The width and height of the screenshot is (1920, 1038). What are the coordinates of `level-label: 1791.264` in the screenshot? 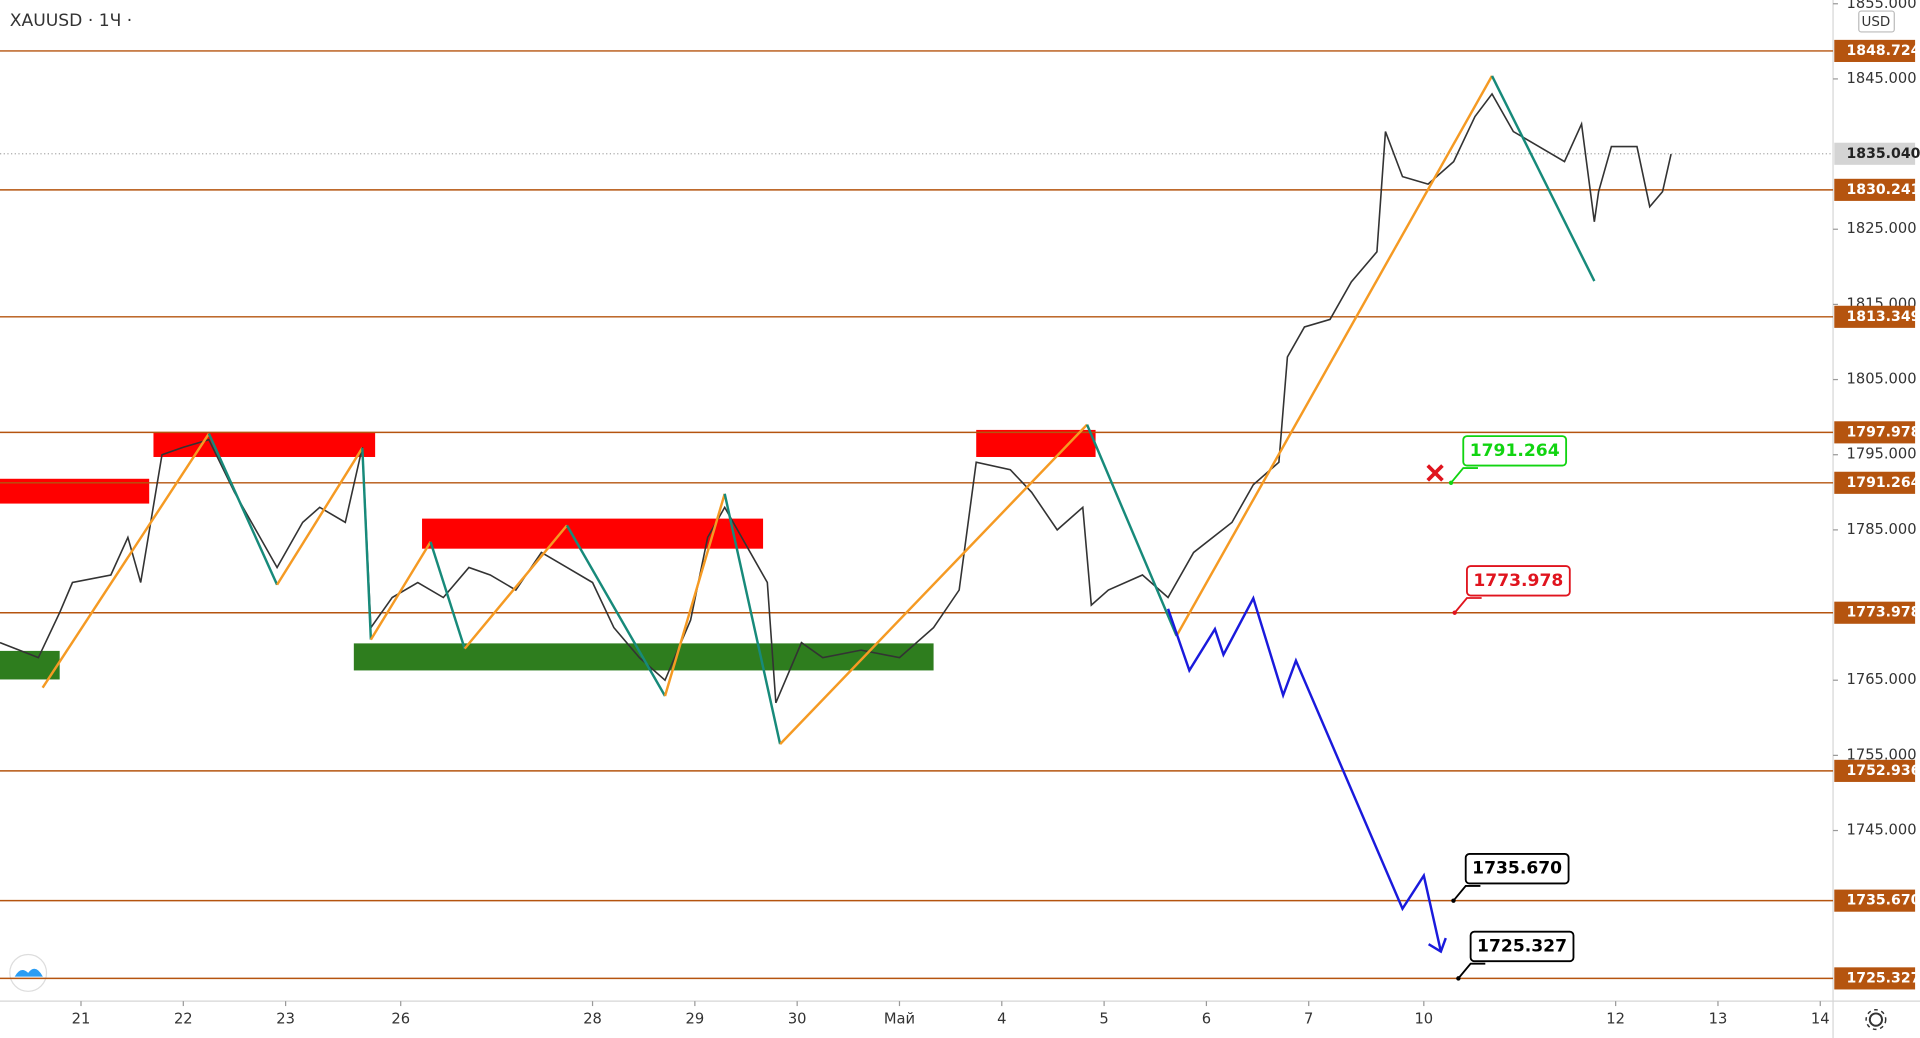 It's located at (1883, 483).